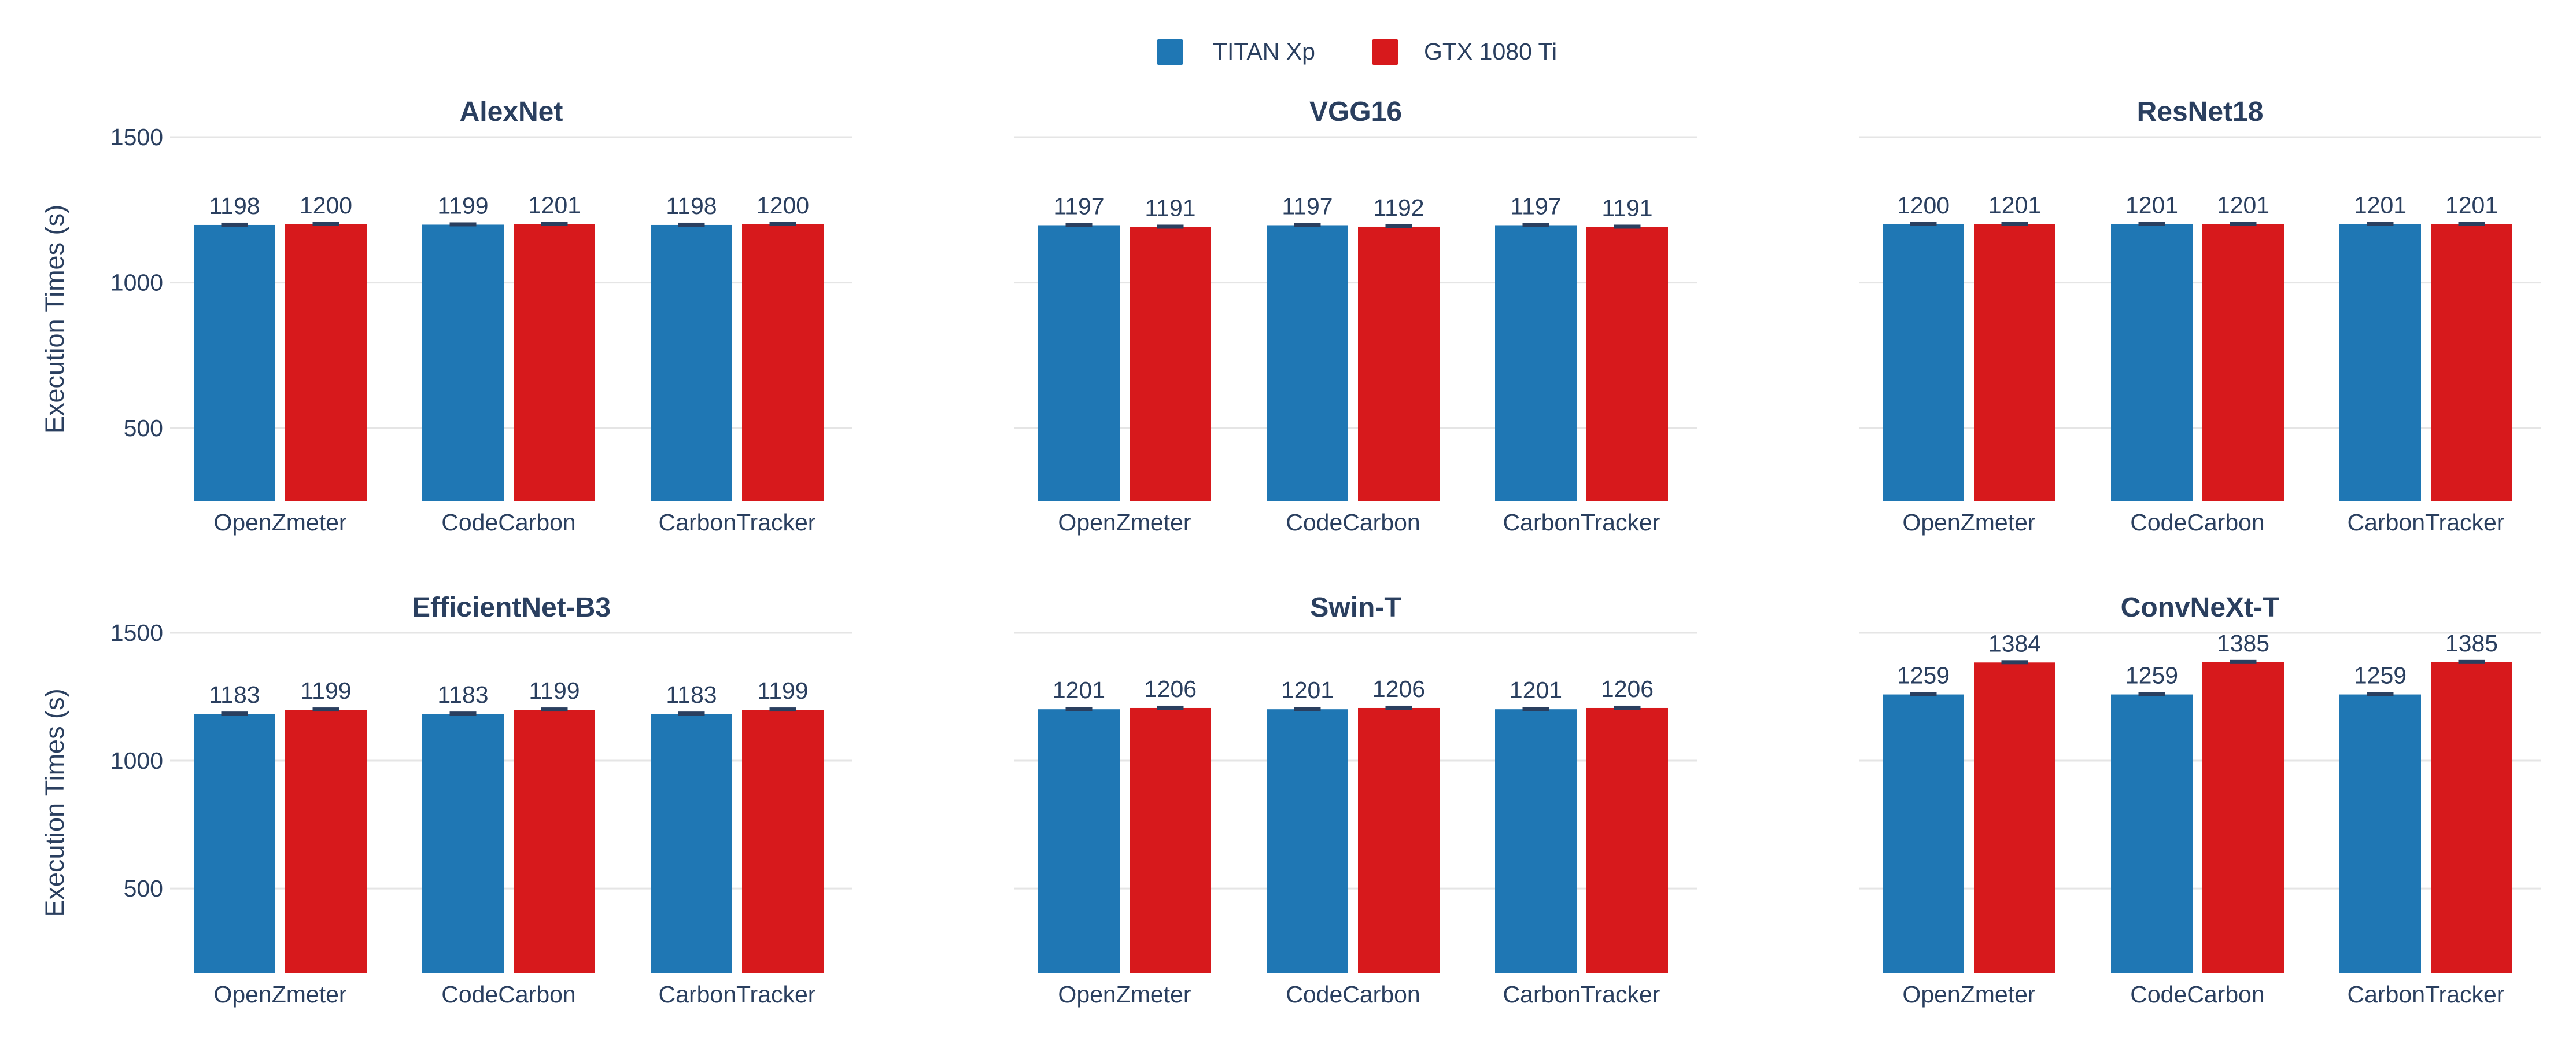 This screenshot has height=1040, width=2576. Describe the element at coordinates (1357, 52) in the screenshot. I see `legend: TITAN Xp GTX 1080 Ti` at that location.